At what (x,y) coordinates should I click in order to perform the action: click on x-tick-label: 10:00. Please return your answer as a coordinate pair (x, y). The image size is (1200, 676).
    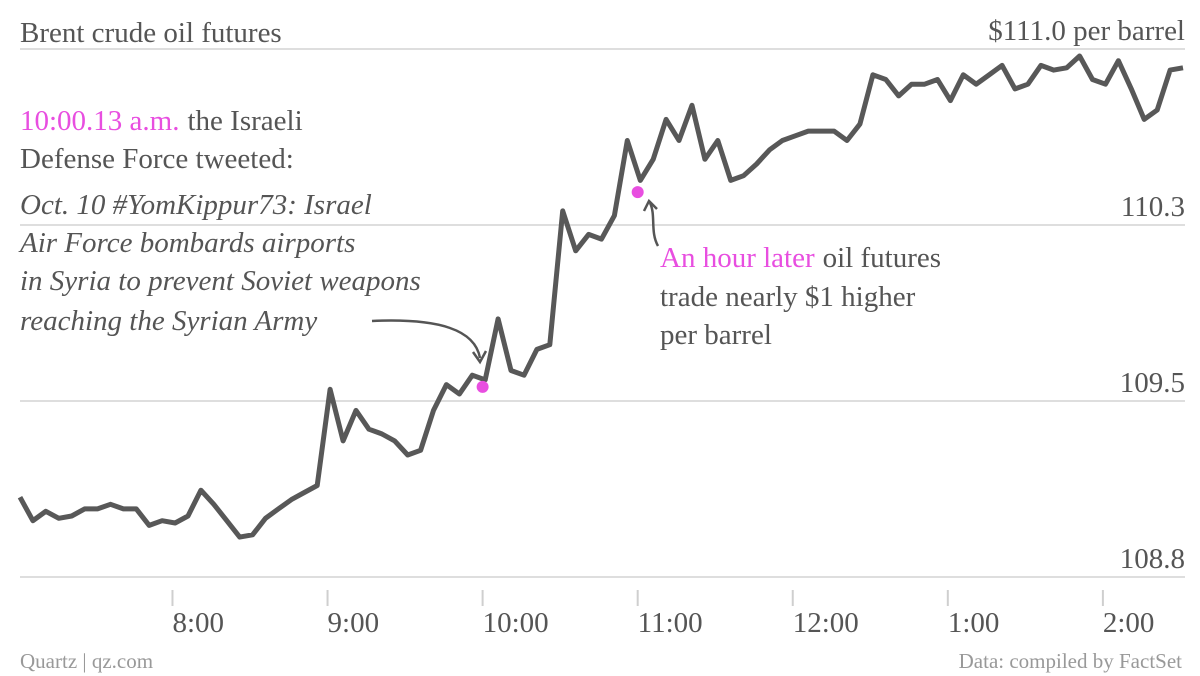
    Looking at the image, I should click on (516, 623).